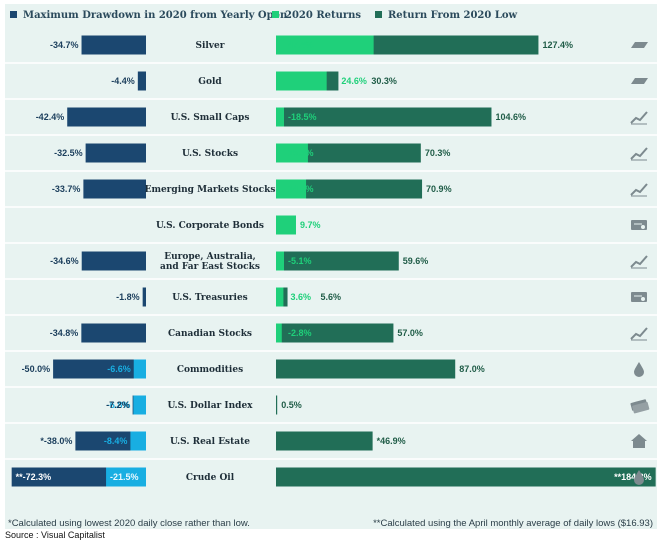 This screenshot has height=545, width=664. I want to click on category-label: Silver, so click(209, 46).